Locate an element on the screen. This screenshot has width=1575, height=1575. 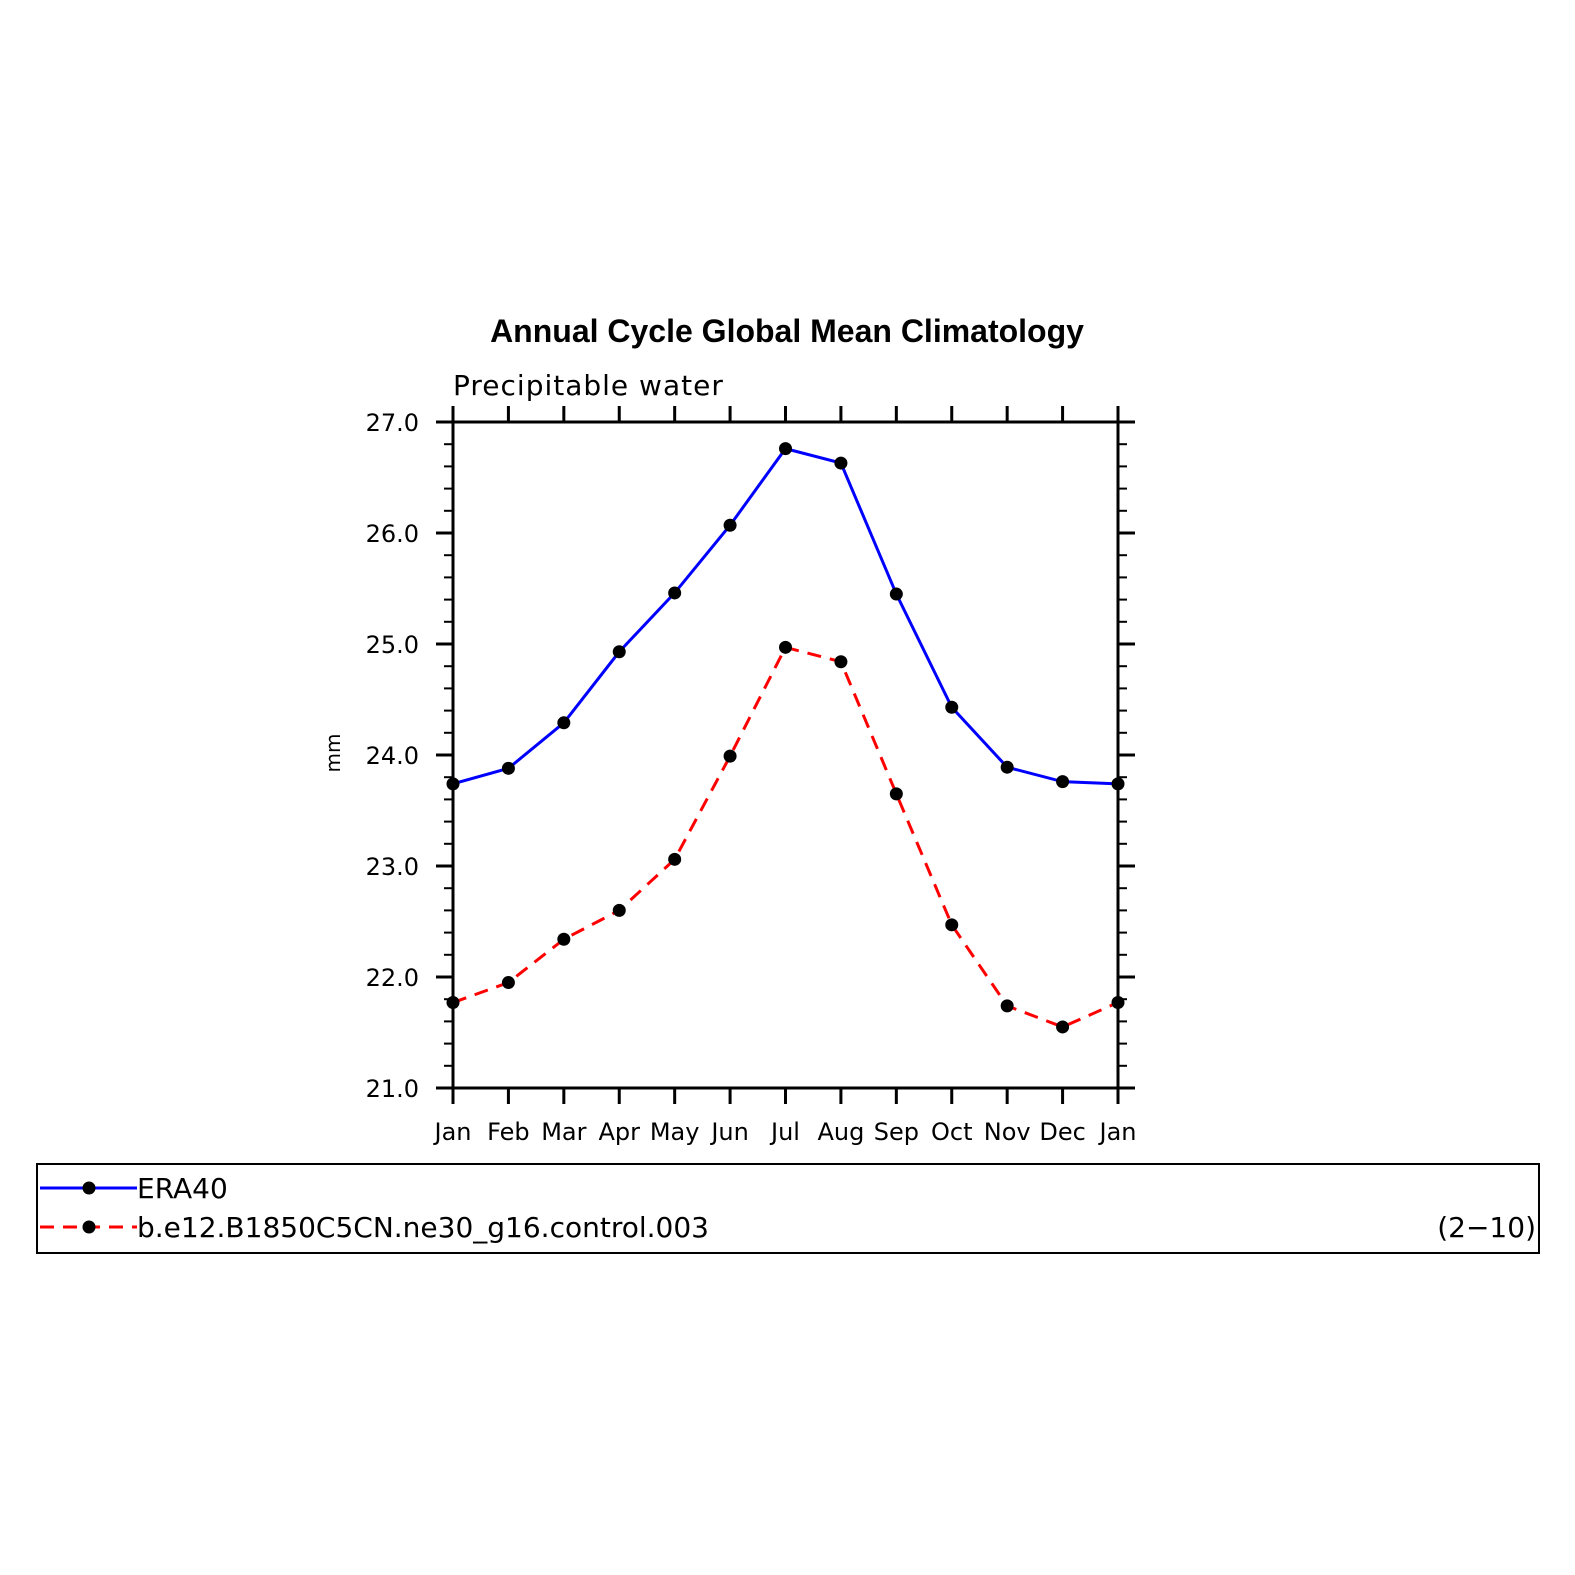
x-tick-label: Oct is located at coordinates (952, 1132).